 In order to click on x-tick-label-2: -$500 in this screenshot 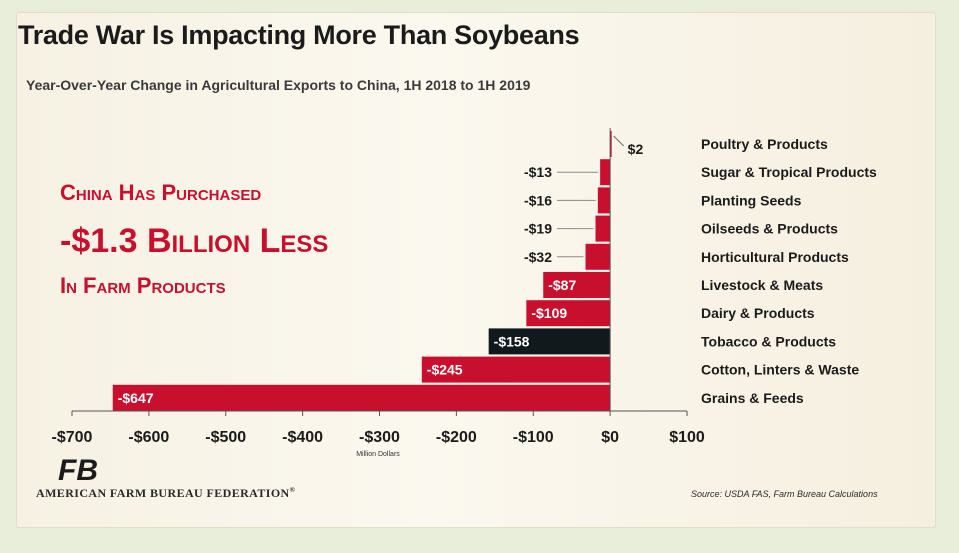, I will do `click(225, 437)`.